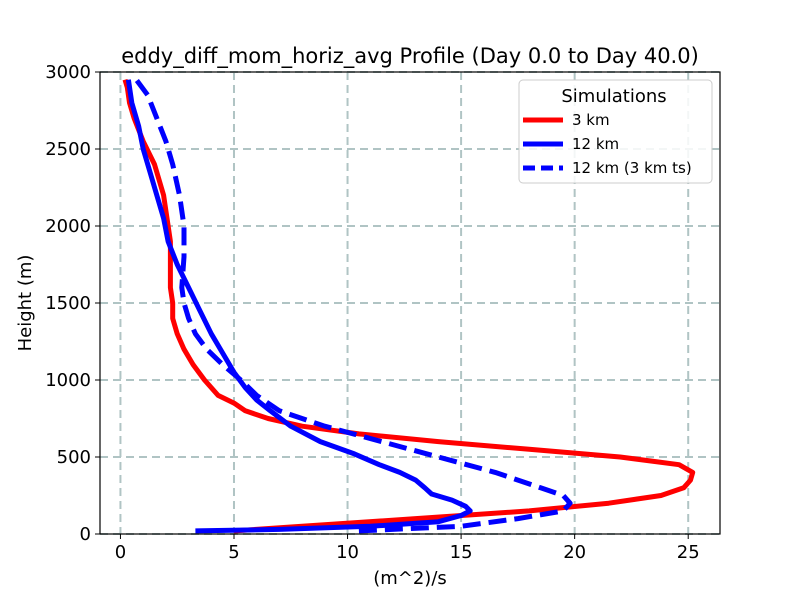  Describe the element at coordinates (85, 534) in the screenshot. I see `y-tick-label: 0` at that location.